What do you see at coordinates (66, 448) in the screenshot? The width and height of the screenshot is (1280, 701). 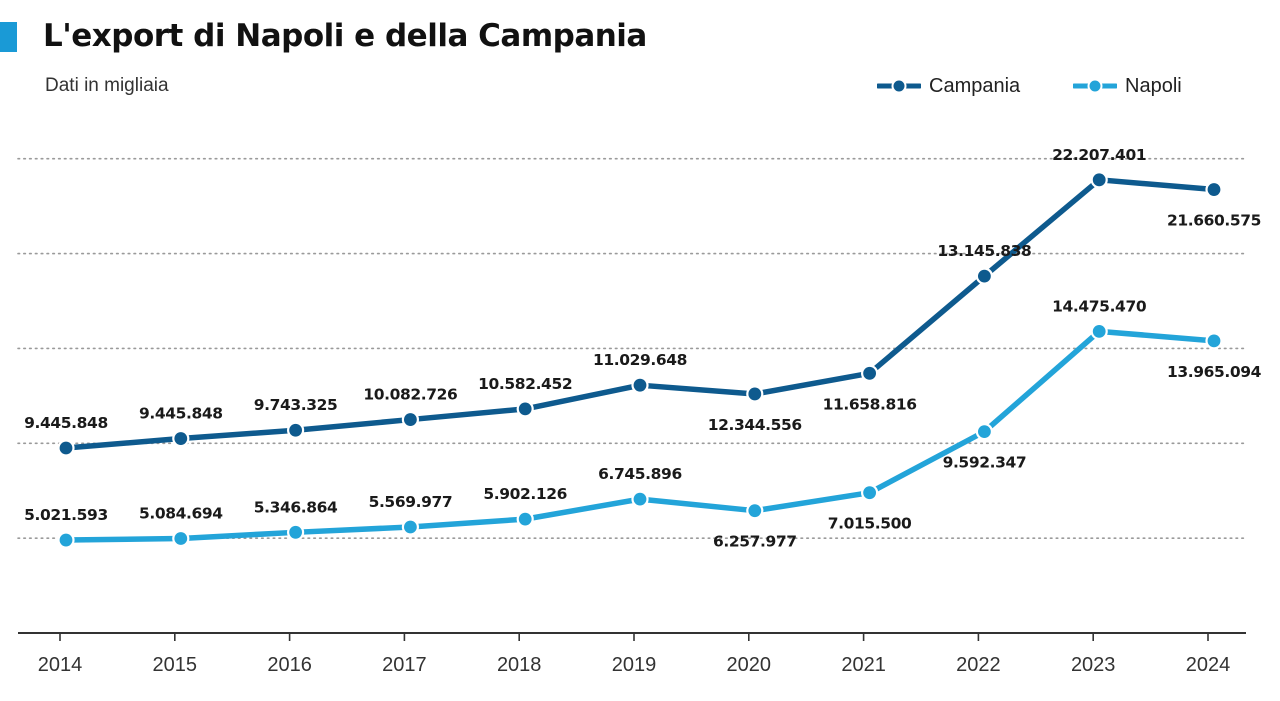 I see `data-point-campania-2014` at bounding box center [66, 448].